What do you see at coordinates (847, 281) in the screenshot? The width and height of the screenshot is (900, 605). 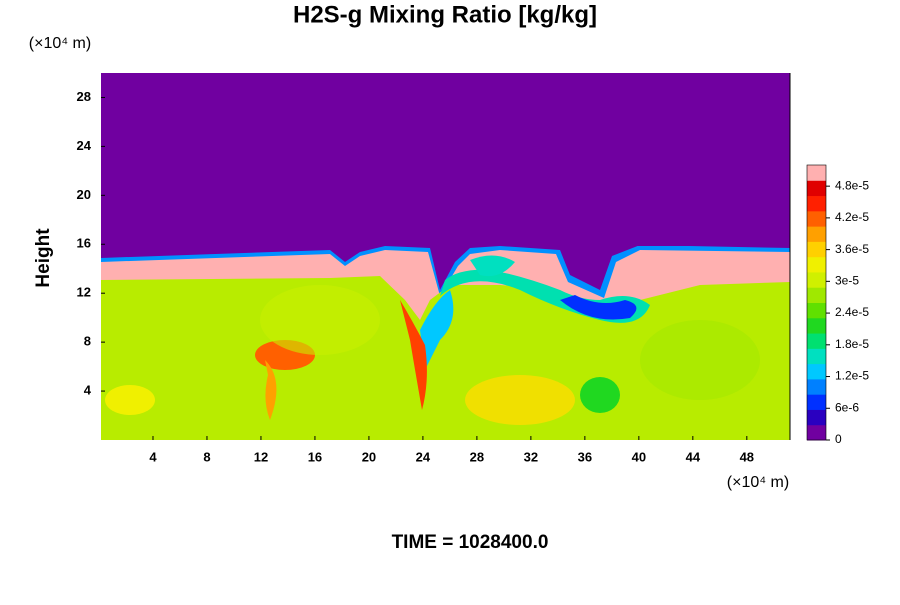 I see `colorbar-tick-label: 3e-5` at bounding box center [847, 281].